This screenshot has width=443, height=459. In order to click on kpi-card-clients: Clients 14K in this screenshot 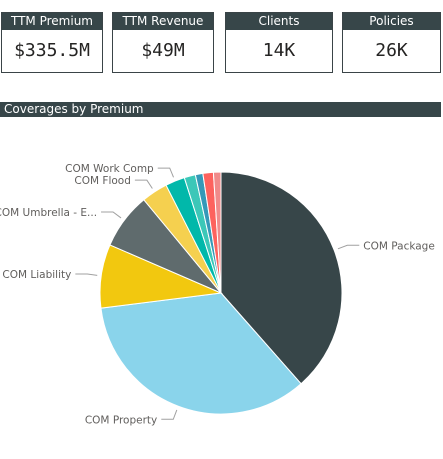, I will do `click(279, 42)`.